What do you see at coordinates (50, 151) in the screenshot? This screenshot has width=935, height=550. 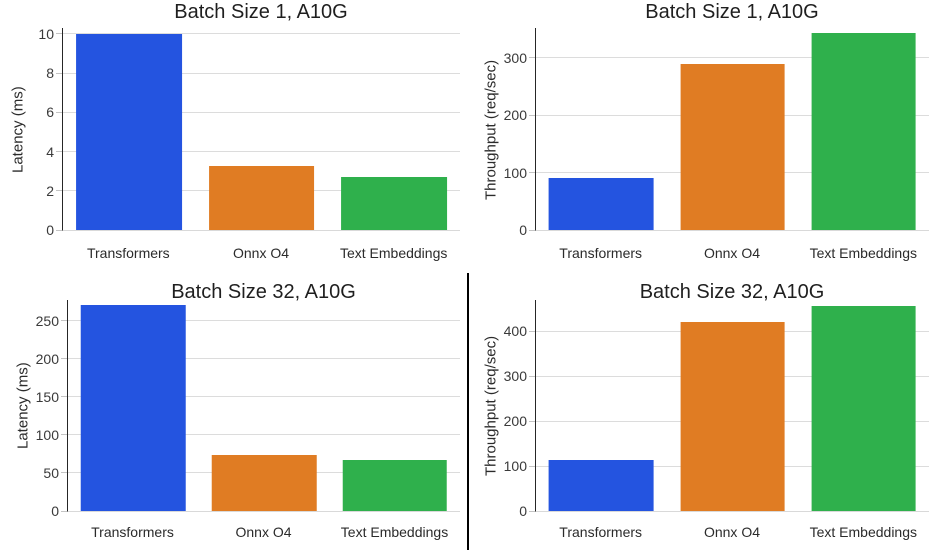 I see `y-tick-label: 4` at bounding box center [50, 151].